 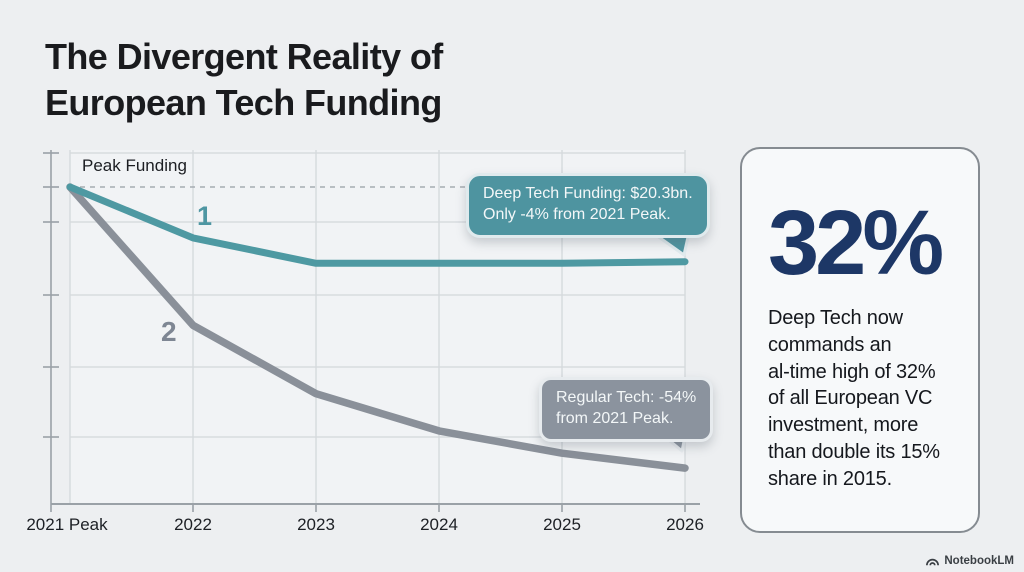 What do you see at coordinates (377, 225) in the screenshot?
I see `deep-tech-line` at bounding box center [377, 225].